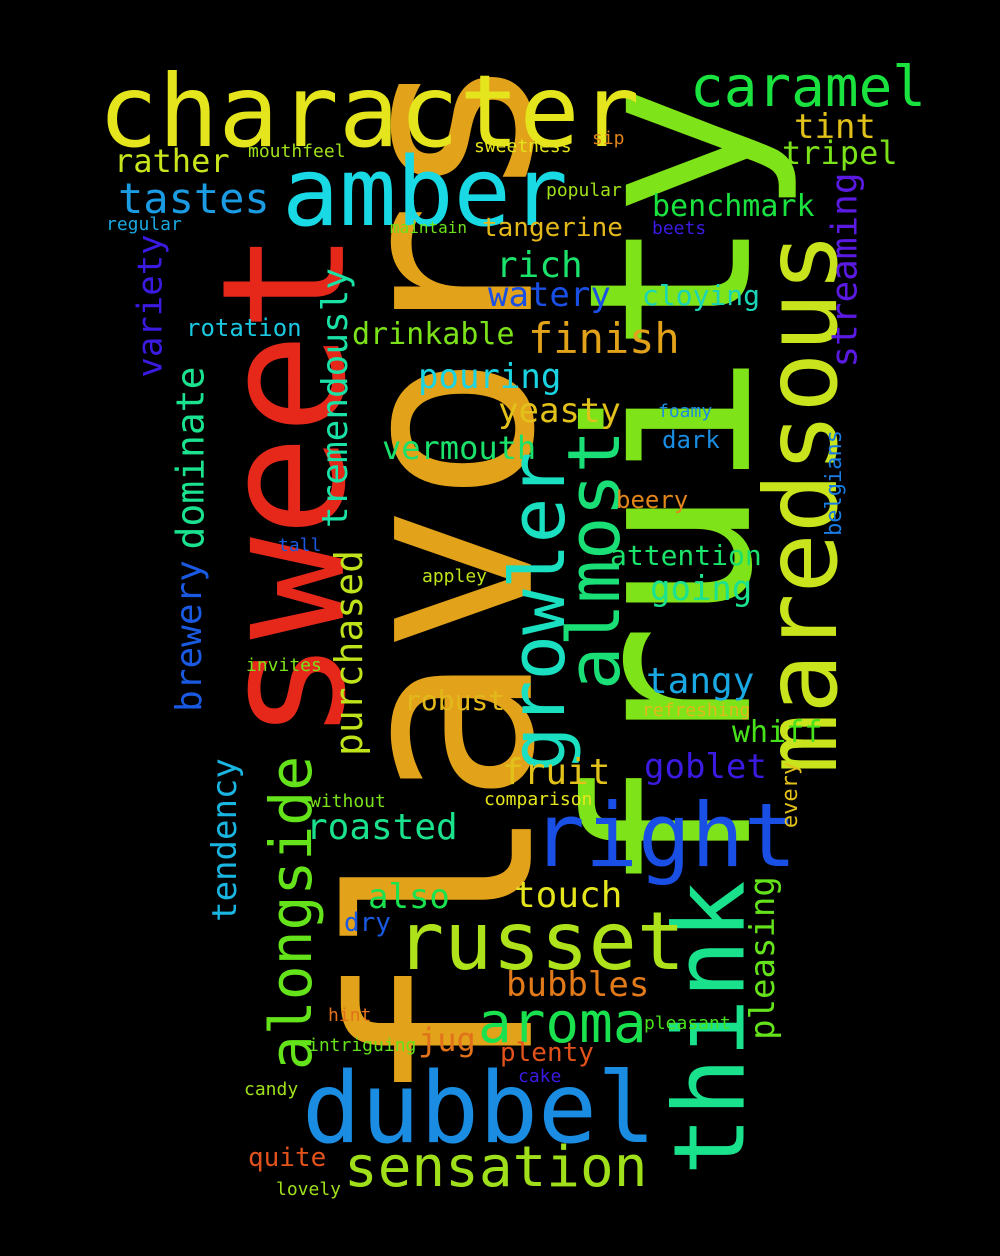 The height and width of the screenshot is (1256, 1000). What do you see at coordinates (189, 636) in the screenshot?
I see `word-brewery: brewery` at bounding box center [189, 636].